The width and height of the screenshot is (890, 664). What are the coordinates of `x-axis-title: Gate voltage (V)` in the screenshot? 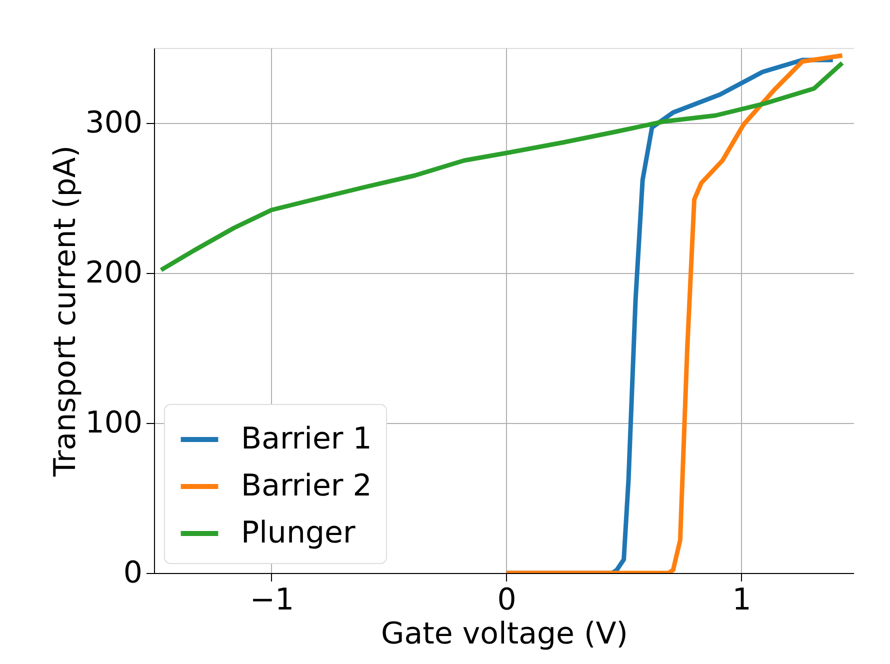 It's located at (504, 634).